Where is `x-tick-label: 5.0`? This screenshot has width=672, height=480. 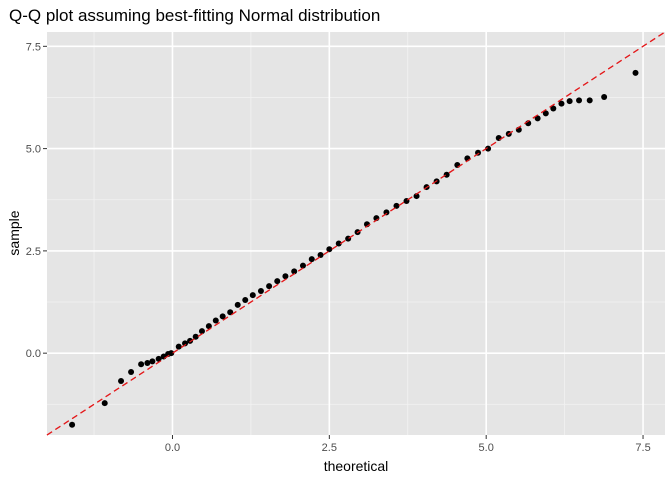 x-tick-label: 5.0 is located at coordinates (486, 448).